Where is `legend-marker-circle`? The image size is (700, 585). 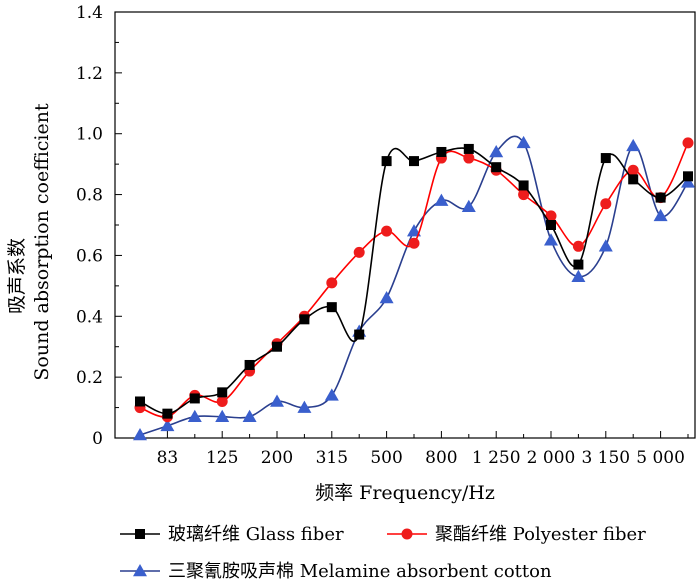 legend-marker-circle is located at coordinates (407, 534).